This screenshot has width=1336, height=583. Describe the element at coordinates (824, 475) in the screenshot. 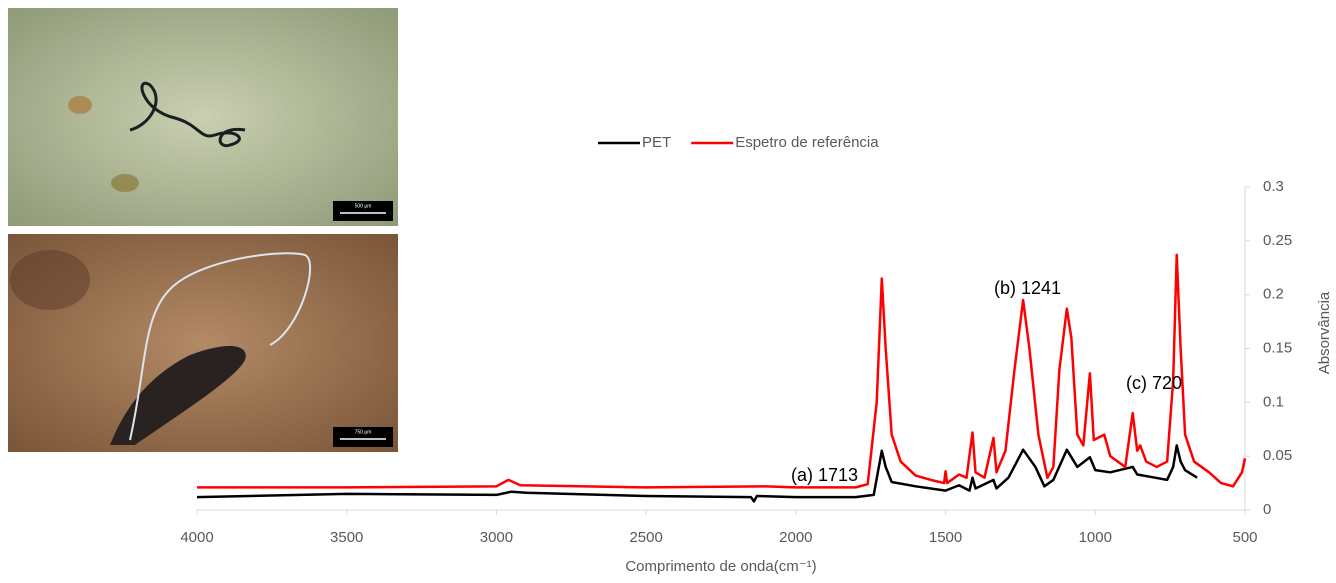

I see `annotation: (a) 1713` at that location.